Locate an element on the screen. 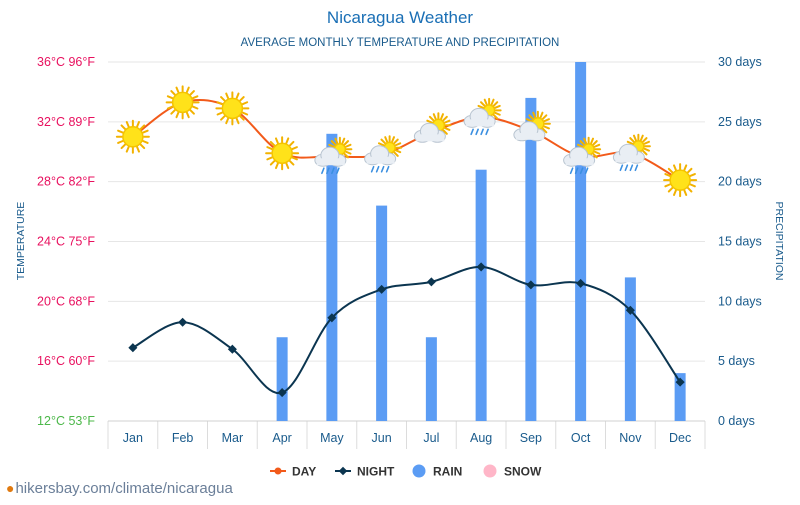  legend-rain-swatch is located at coordinates (419, 471).